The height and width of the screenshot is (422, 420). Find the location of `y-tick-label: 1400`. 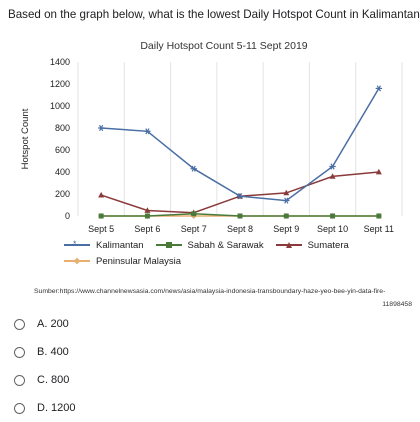

y-tick-label: 1400 is located at coordinates (60, 62).